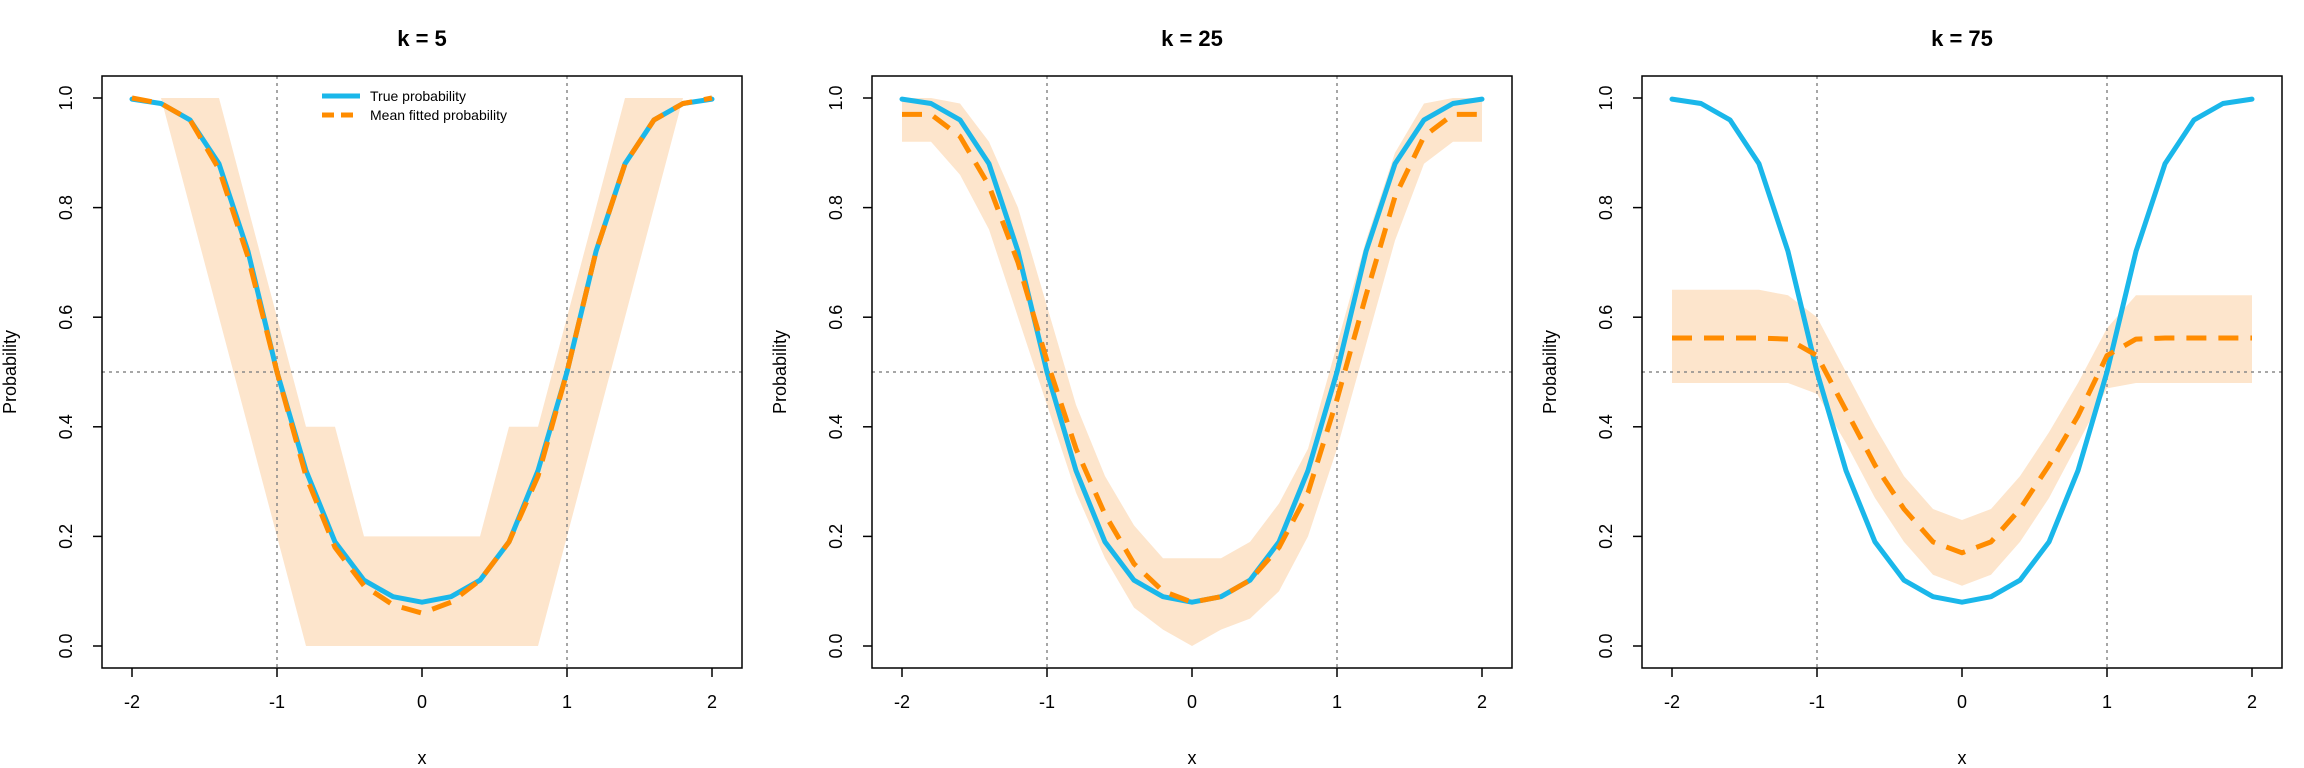  Describe the element at coordinates (1192, 38) in the screenshot. I see `panel-title: k = 25` at that location.